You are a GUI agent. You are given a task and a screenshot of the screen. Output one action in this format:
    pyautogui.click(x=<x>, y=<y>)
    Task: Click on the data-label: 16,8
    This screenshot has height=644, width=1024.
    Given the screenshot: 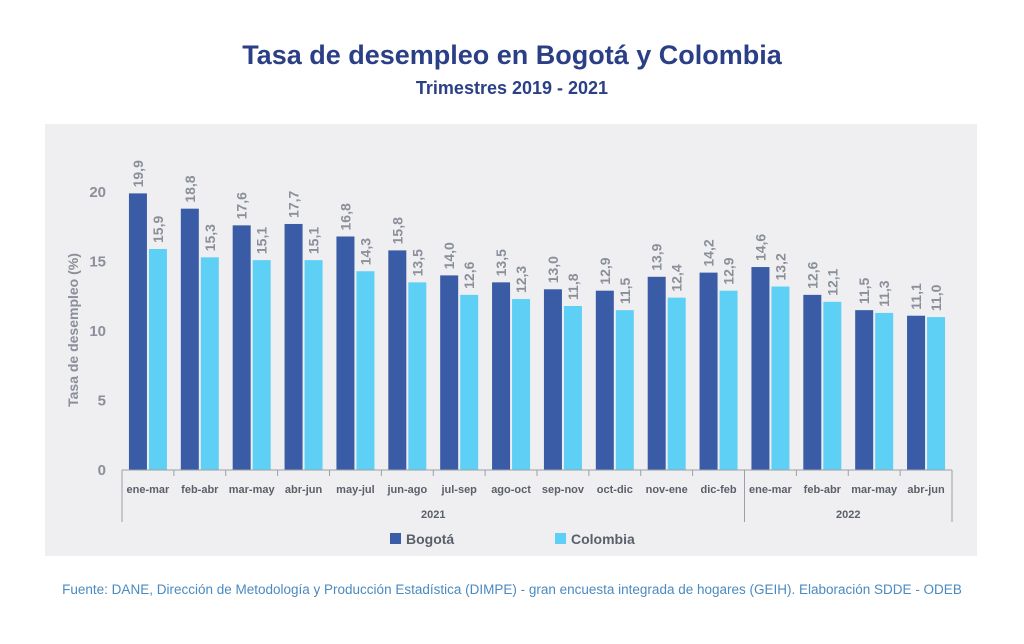 What is the action you would take?
    pyautogui.click(x=345, y=216)
    